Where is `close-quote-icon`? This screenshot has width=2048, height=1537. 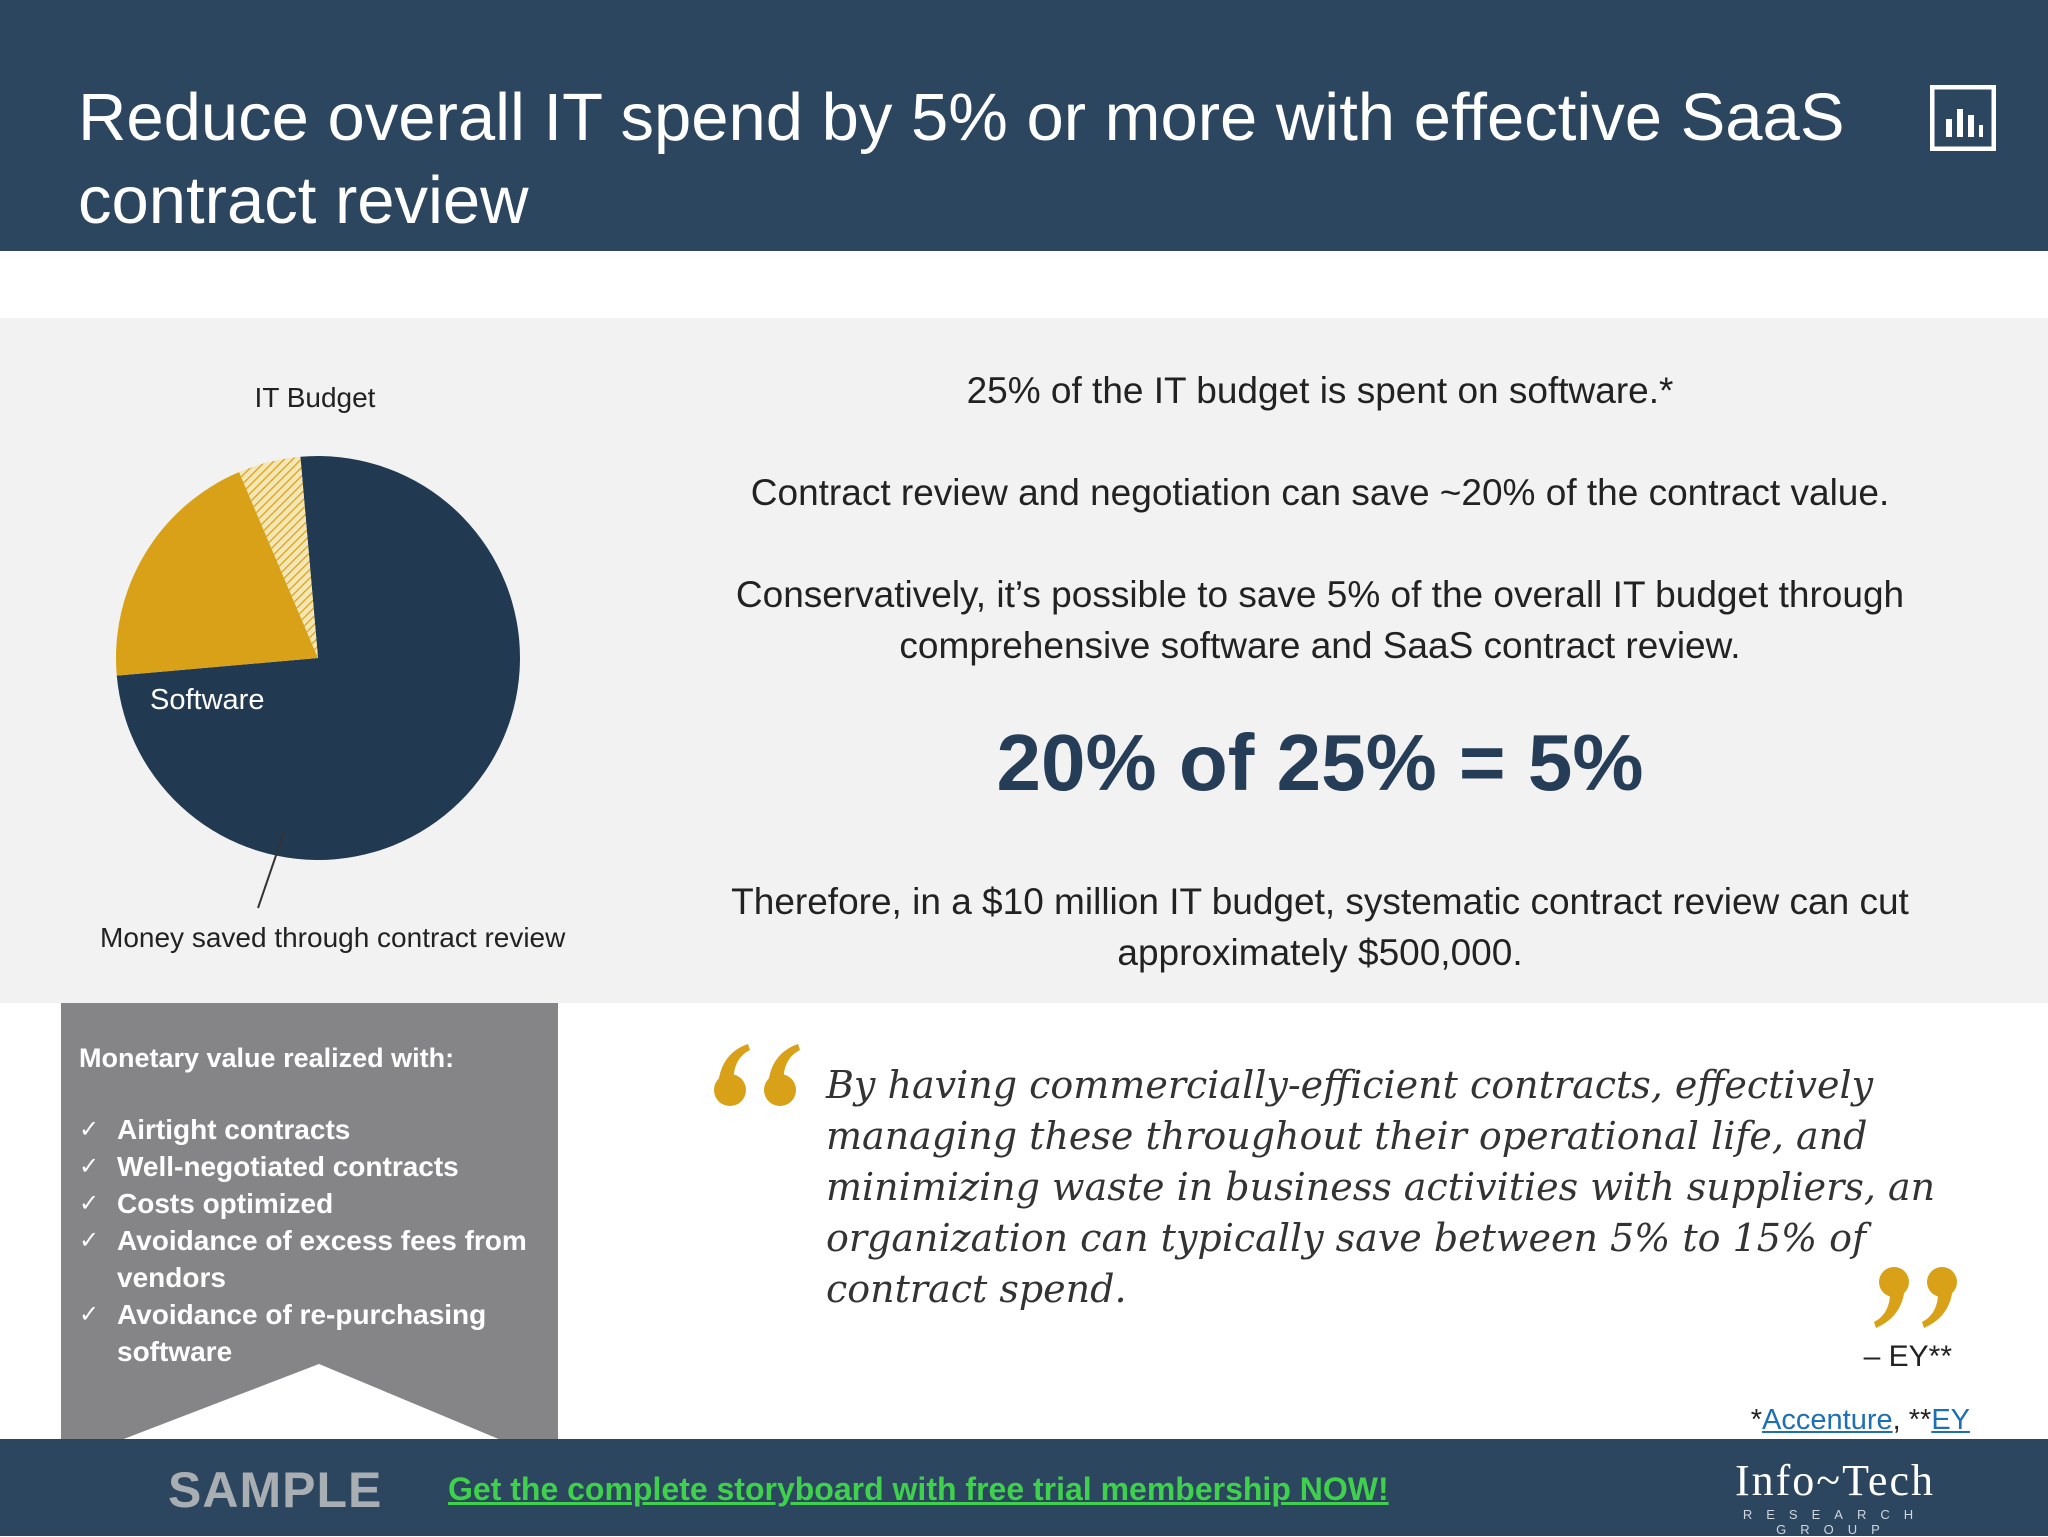
close-quote-icon is located at coordinates (1915, 1297).